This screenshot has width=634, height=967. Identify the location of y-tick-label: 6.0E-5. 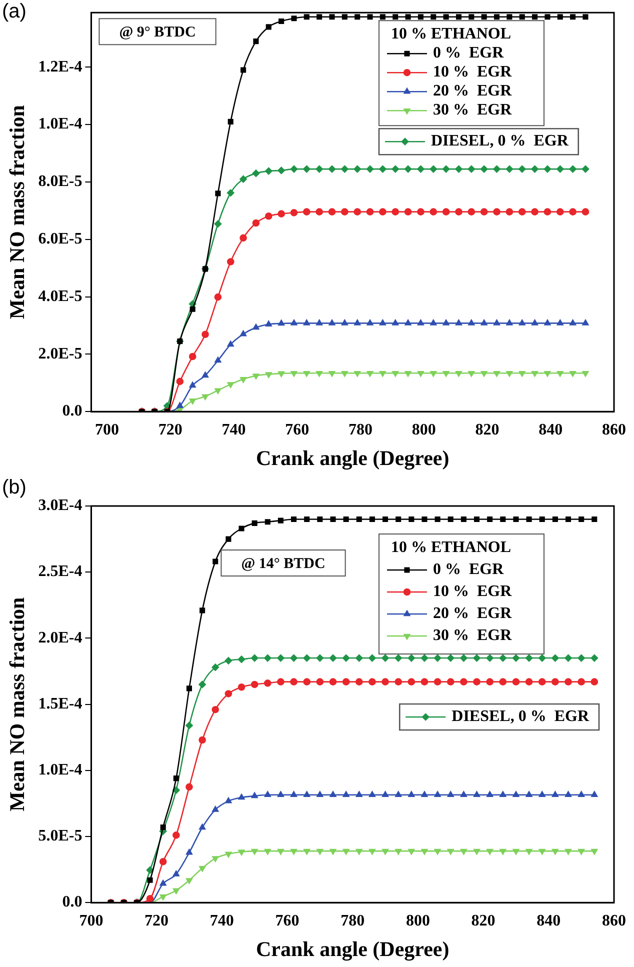
(60, 239).